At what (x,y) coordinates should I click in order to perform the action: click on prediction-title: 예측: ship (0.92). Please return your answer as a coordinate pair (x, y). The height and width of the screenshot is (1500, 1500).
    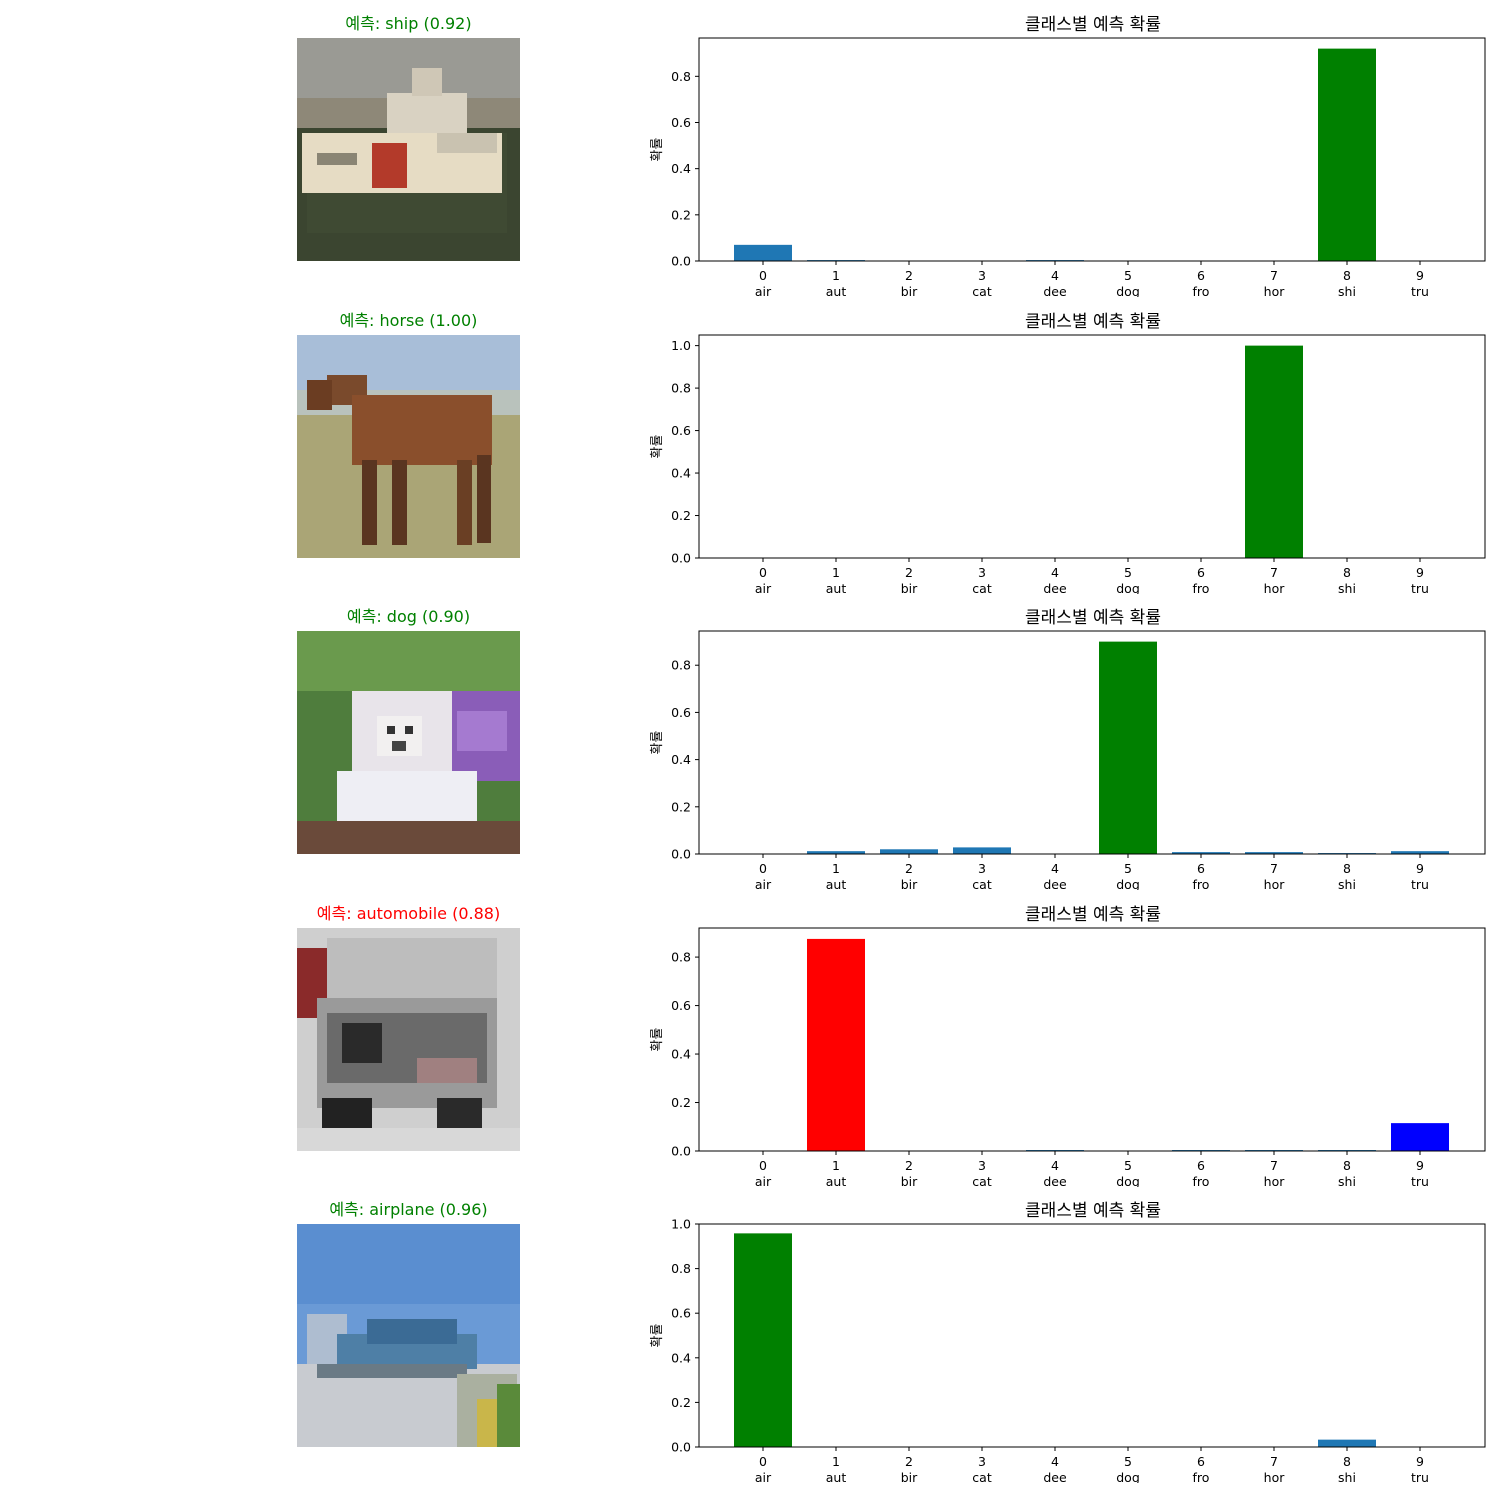
    Looking at the image, I should click on (408, 23).